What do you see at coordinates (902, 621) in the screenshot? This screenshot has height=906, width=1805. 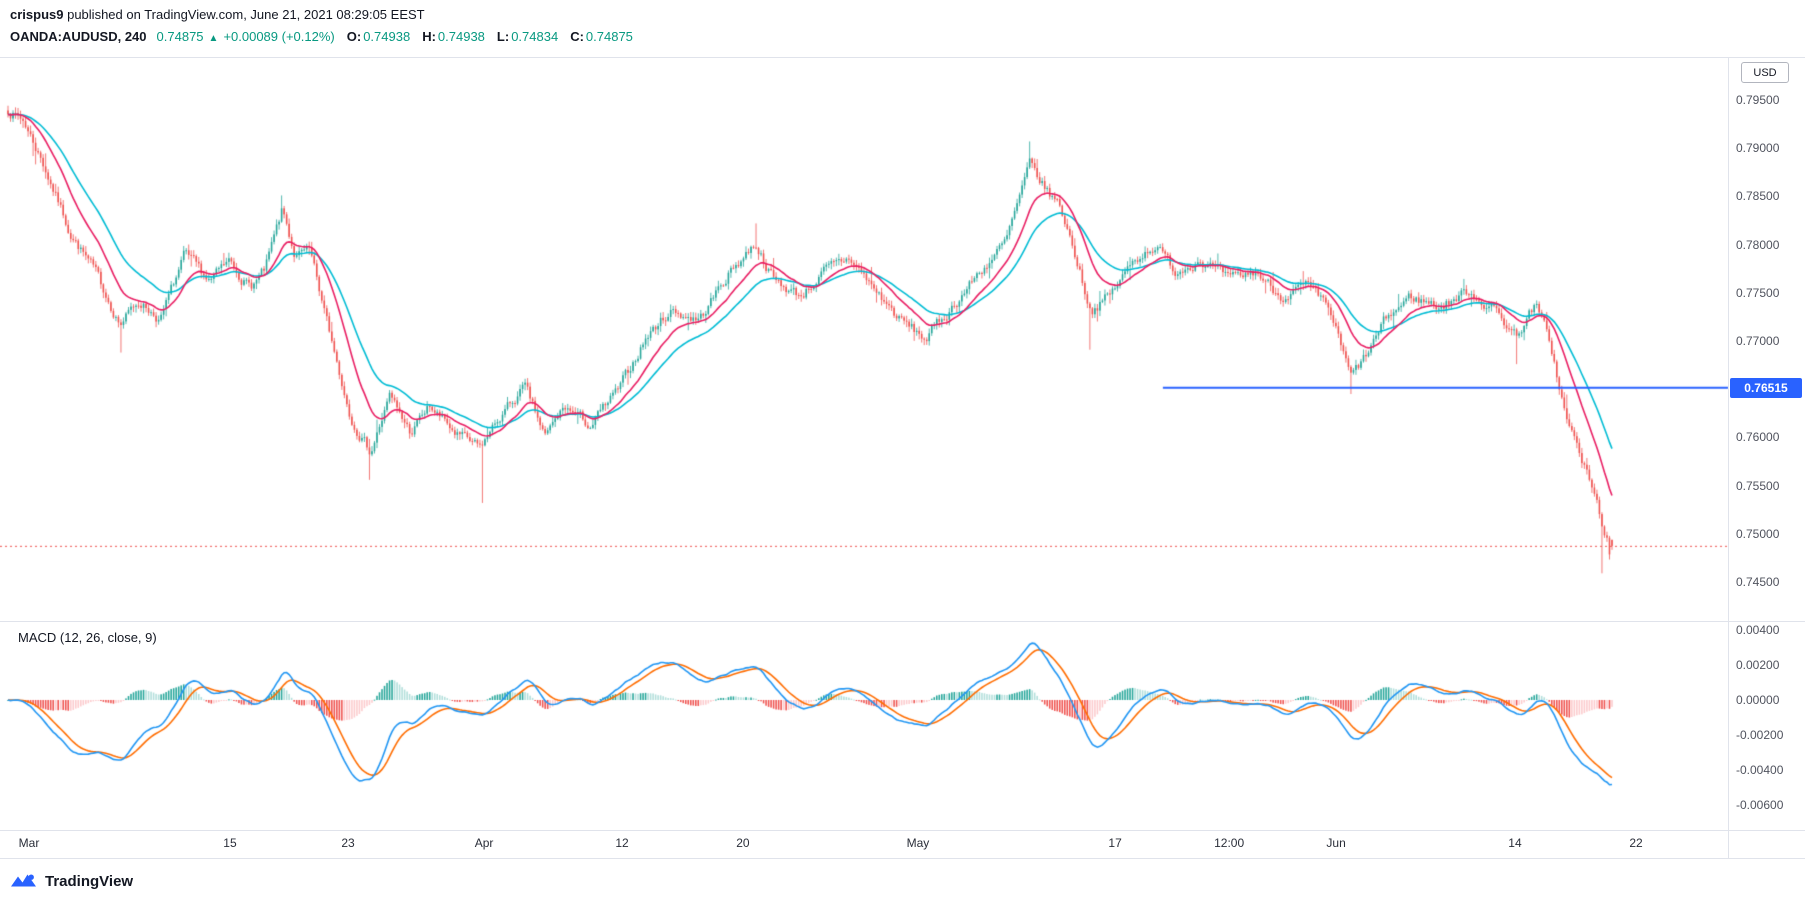 I see `price-macd-divider` at bounding box center [902, 621].